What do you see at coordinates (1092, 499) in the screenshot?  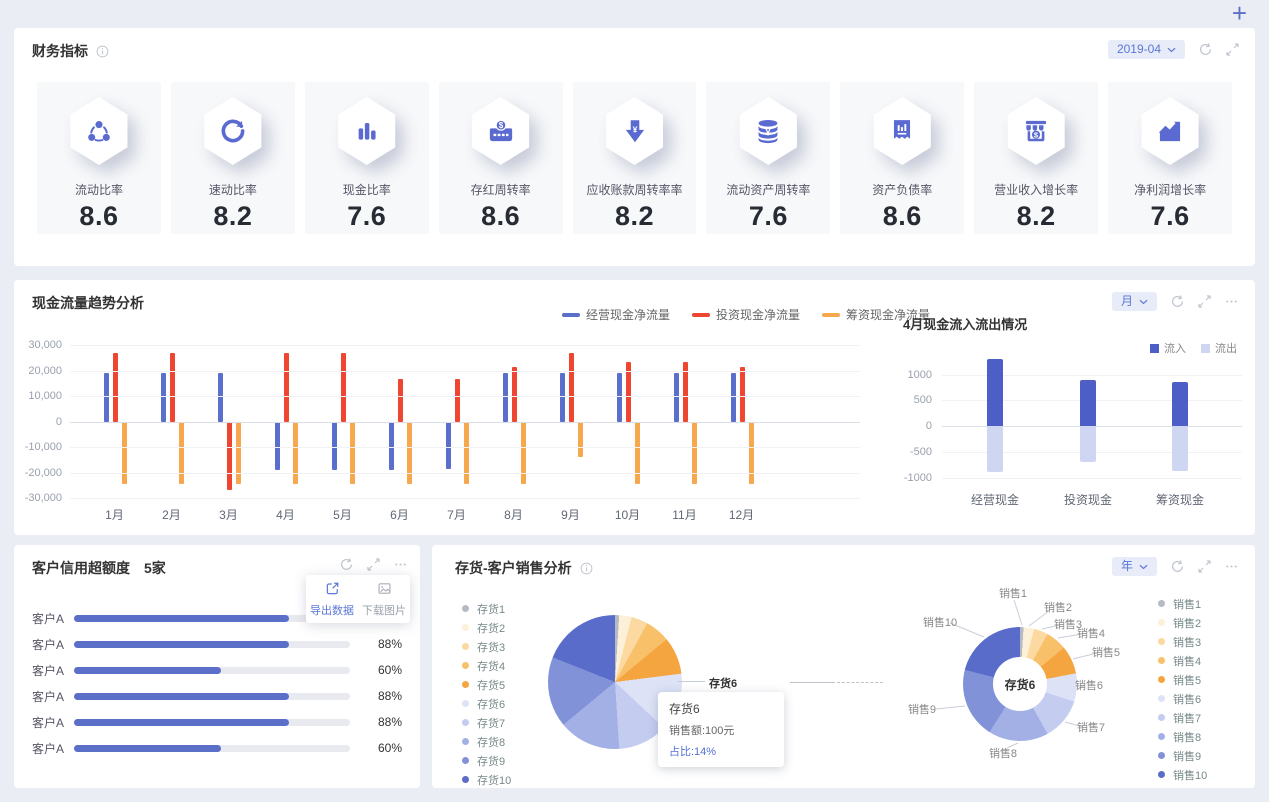 I see `x-axis-labels: 经营现金 投资现金 筹资现金` at bounding box center [1092, 499].